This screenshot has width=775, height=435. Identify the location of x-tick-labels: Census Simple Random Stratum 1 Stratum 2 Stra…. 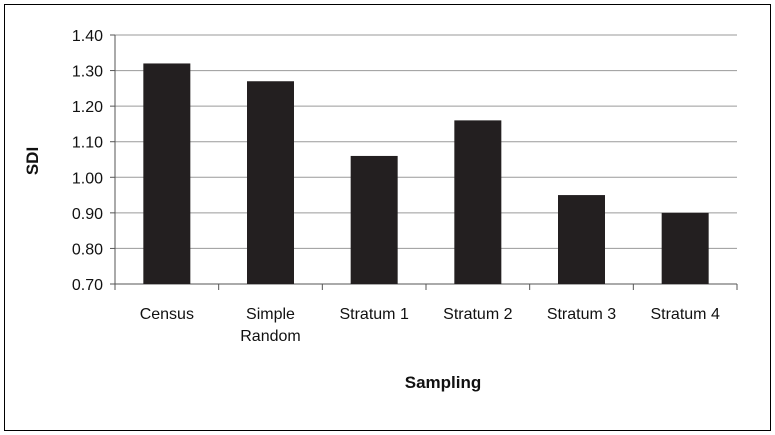
(430, 325).